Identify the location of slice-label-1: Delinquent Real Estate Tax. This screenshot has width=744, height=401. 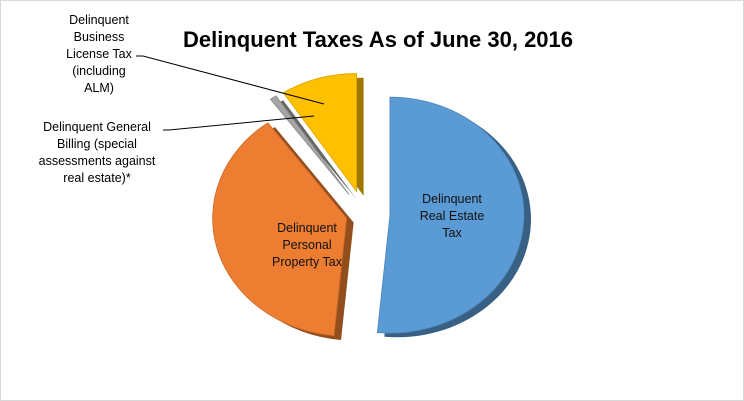
(452, 216).